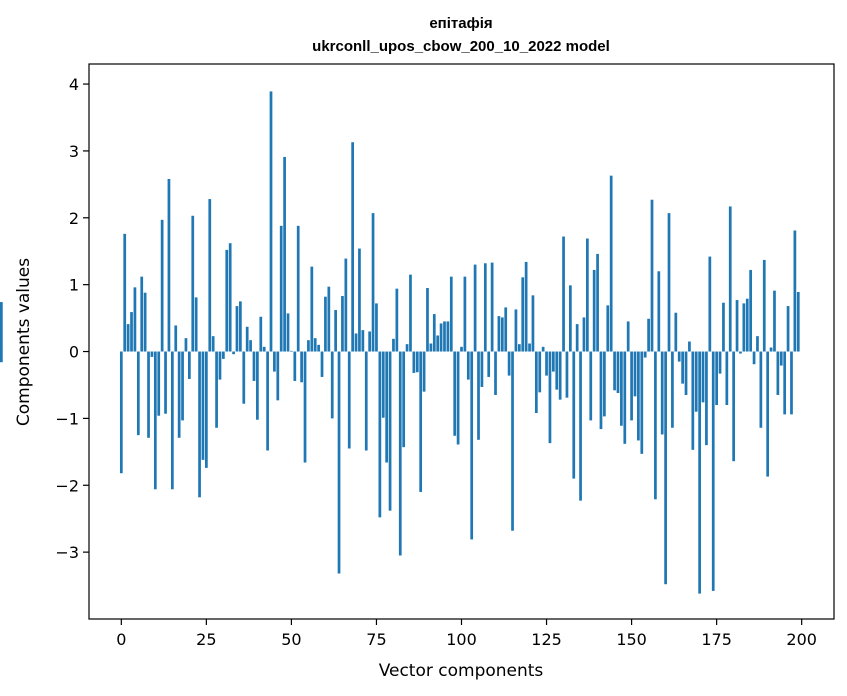  What do you see at coordinates (74, 151) in the screenshot?
I see `y-tick-label: 3` at bounding box center [74, 151].